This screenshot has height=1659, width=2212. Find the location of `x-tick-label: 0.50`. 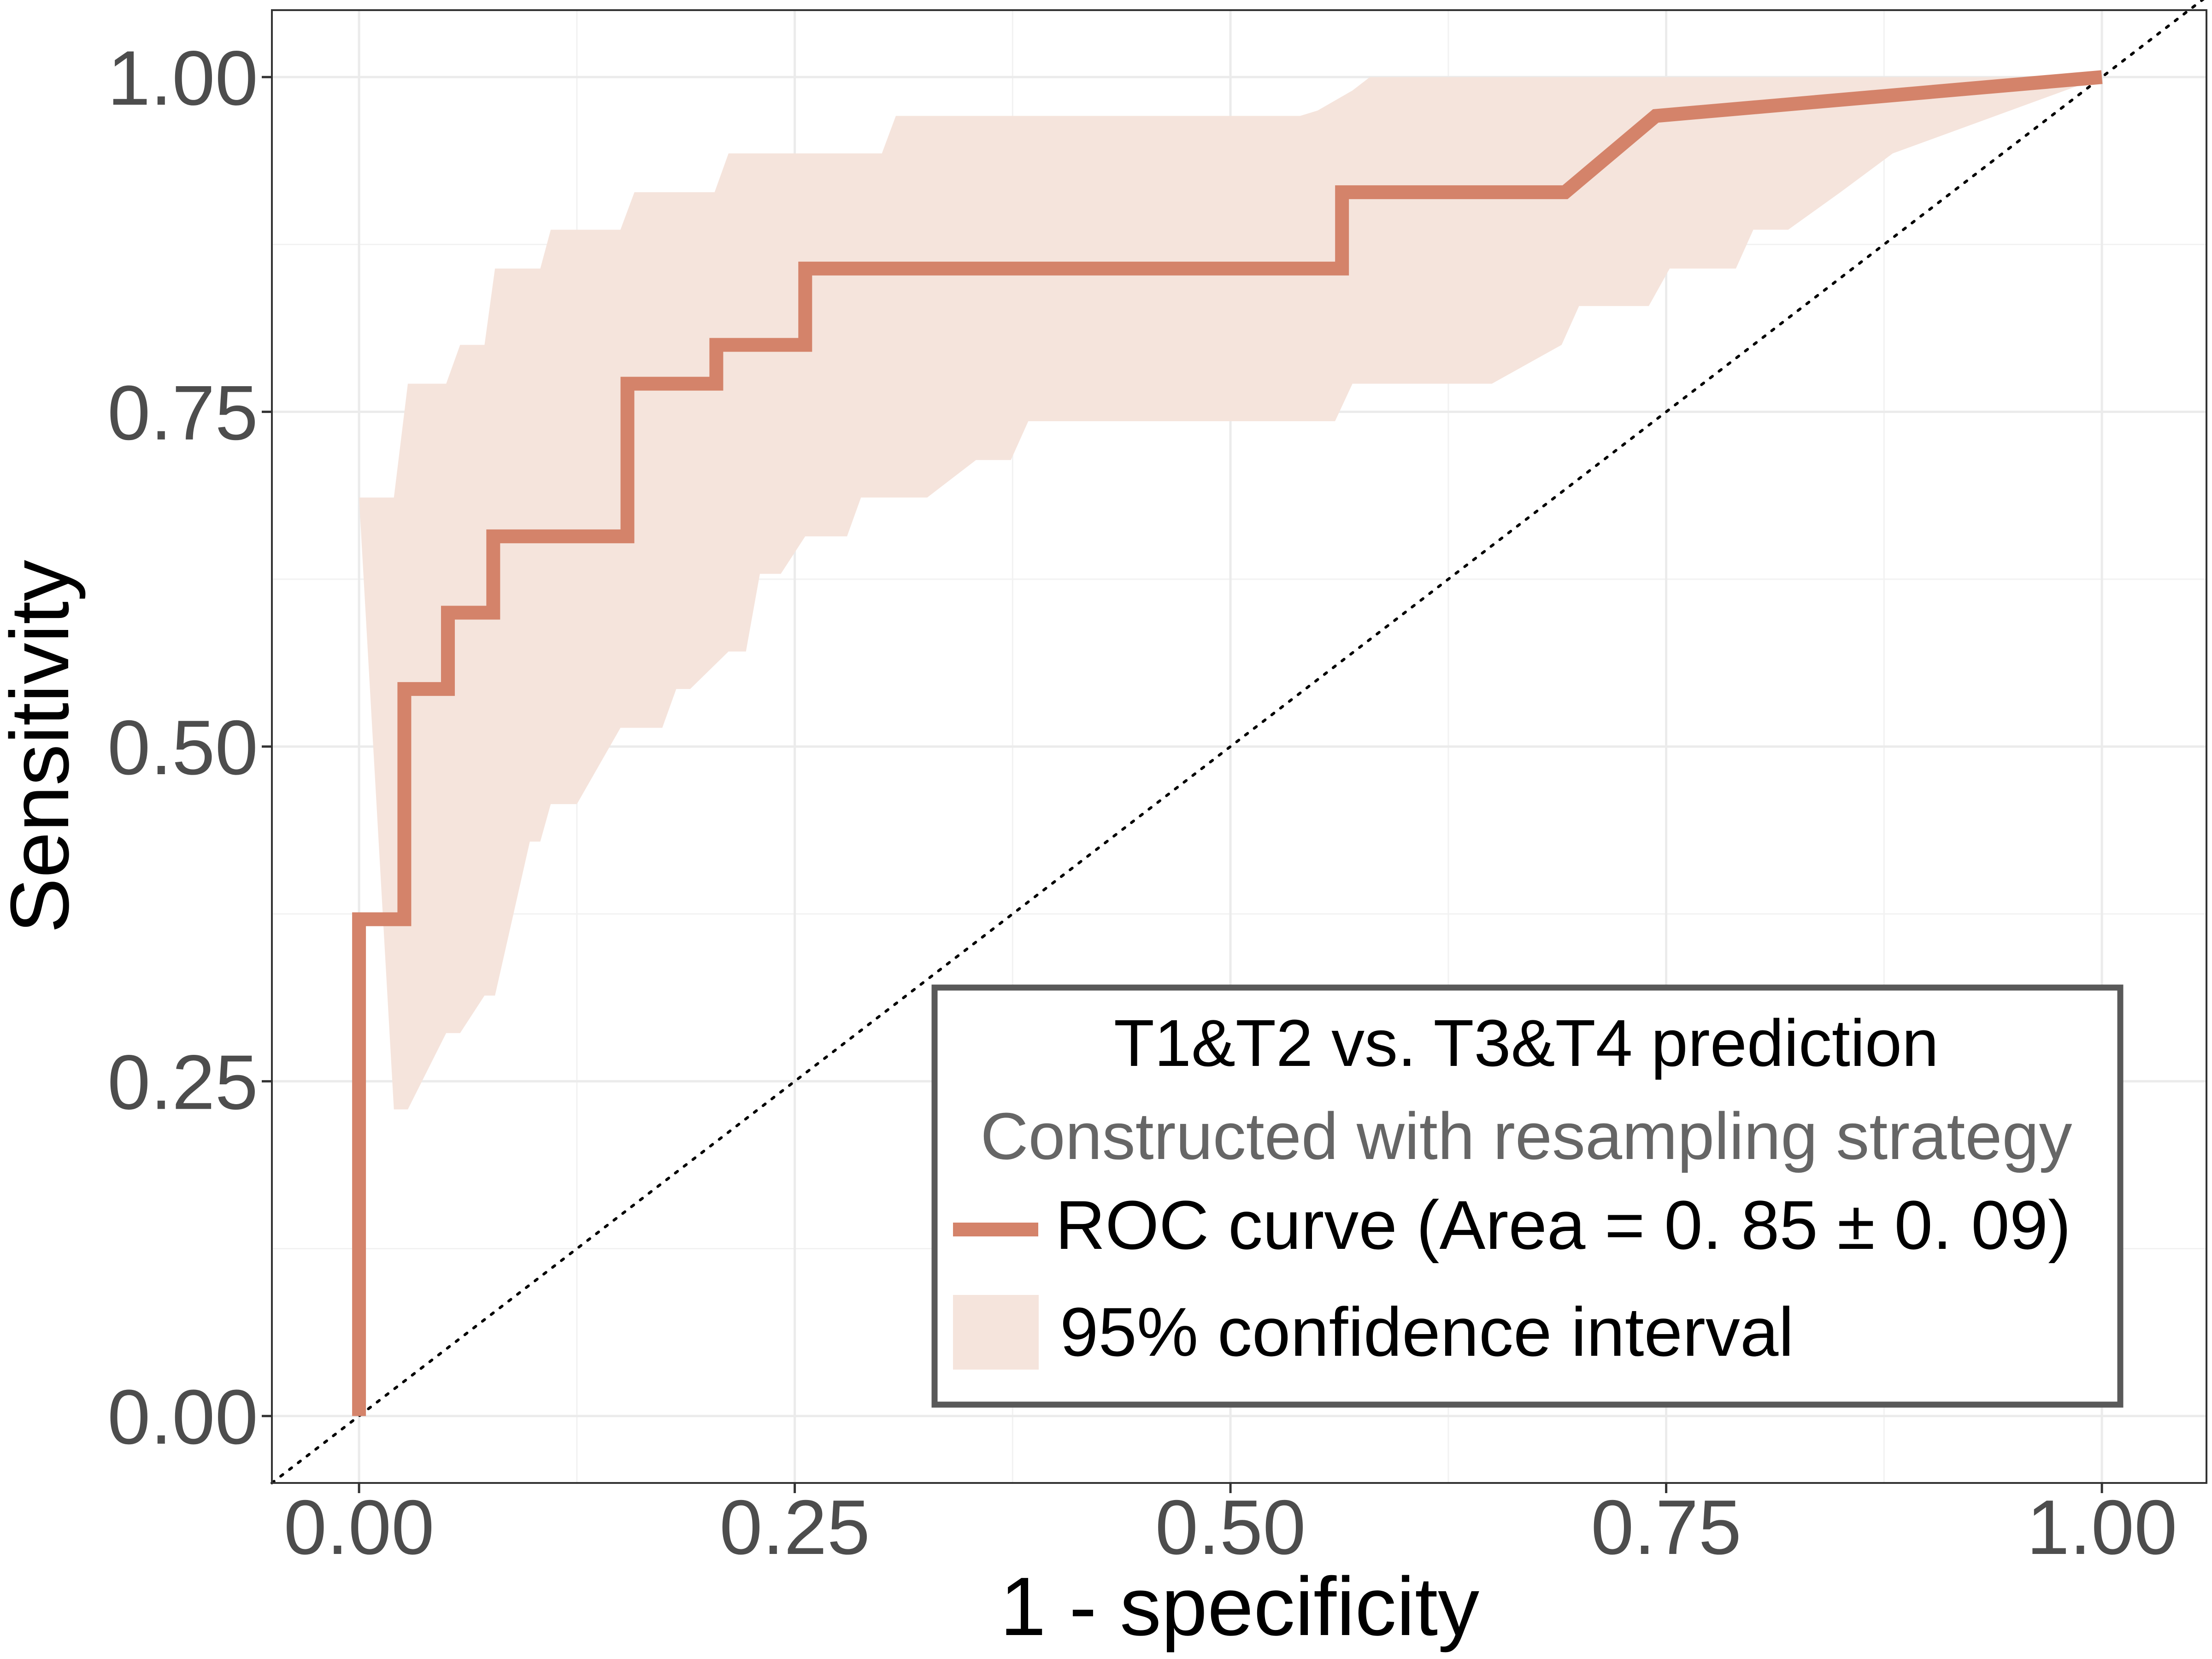

x-tick-label: 0.50 is located at coordinates (1230, 1527).